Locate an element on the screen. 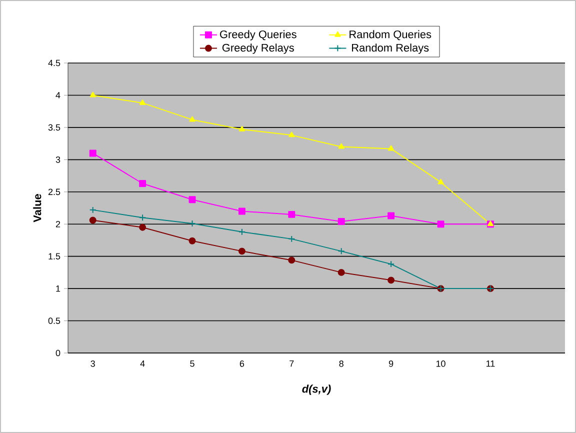  y-tick-label: 1.5 is located at coordinates (54, 256).